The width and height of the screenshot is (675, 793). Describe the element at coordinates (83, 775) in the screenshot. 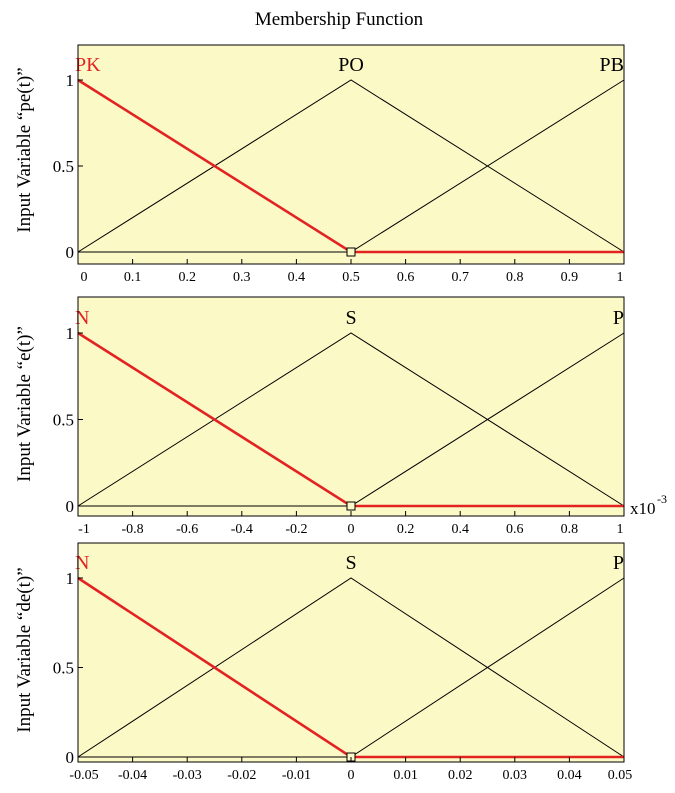

I see `x-tick-label-de-0: -0.05` at that location.